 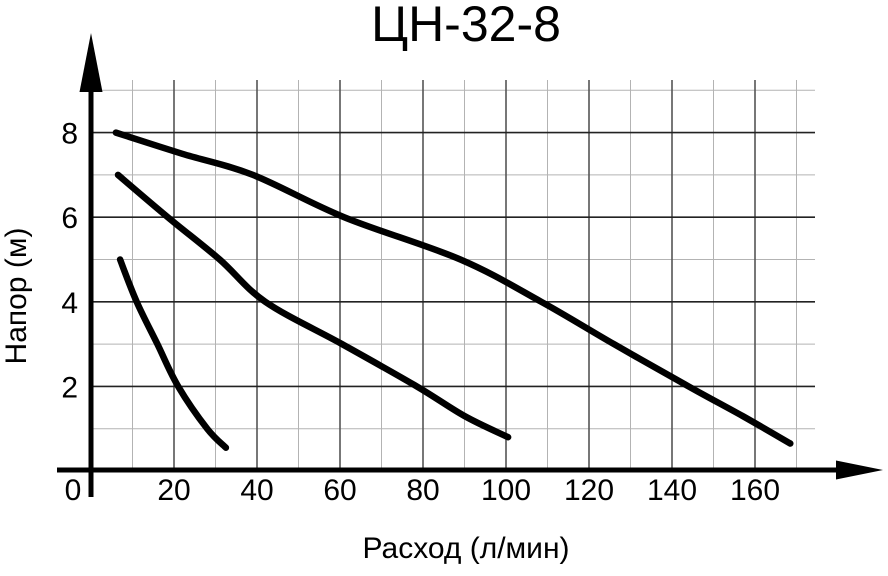 What do you see at coordinates (73, 490) in the screenshot?
I see `origin-tick-label: 0` at bounding box center [73, 490].